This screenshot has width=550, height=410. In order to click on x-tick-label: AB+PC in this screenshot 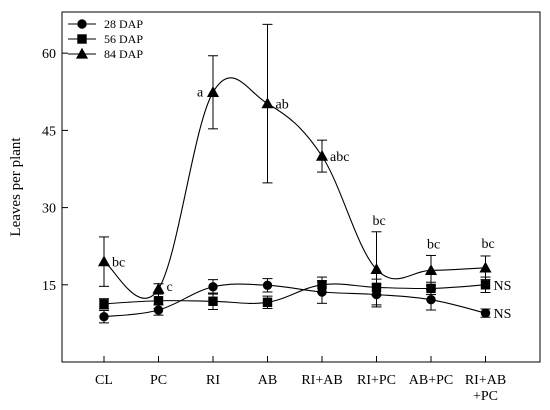, I will do `click(431, 380)`.